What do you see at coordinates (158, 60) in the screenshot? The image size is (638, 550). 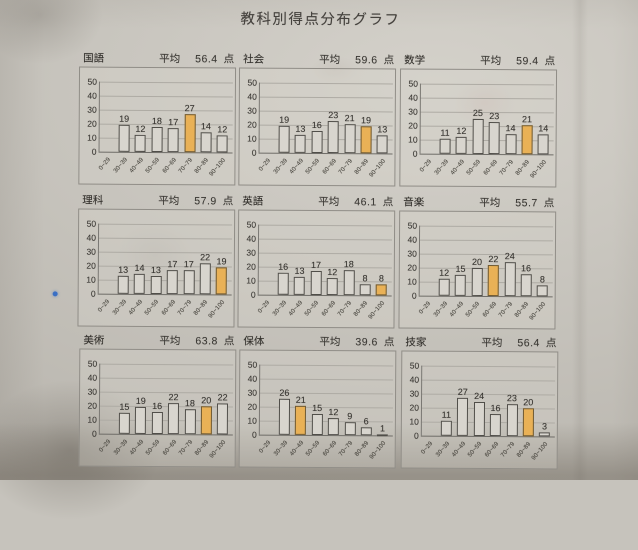 I see `chart-header: 国語 平均 56.4 点` at bounding box center [158, 60].